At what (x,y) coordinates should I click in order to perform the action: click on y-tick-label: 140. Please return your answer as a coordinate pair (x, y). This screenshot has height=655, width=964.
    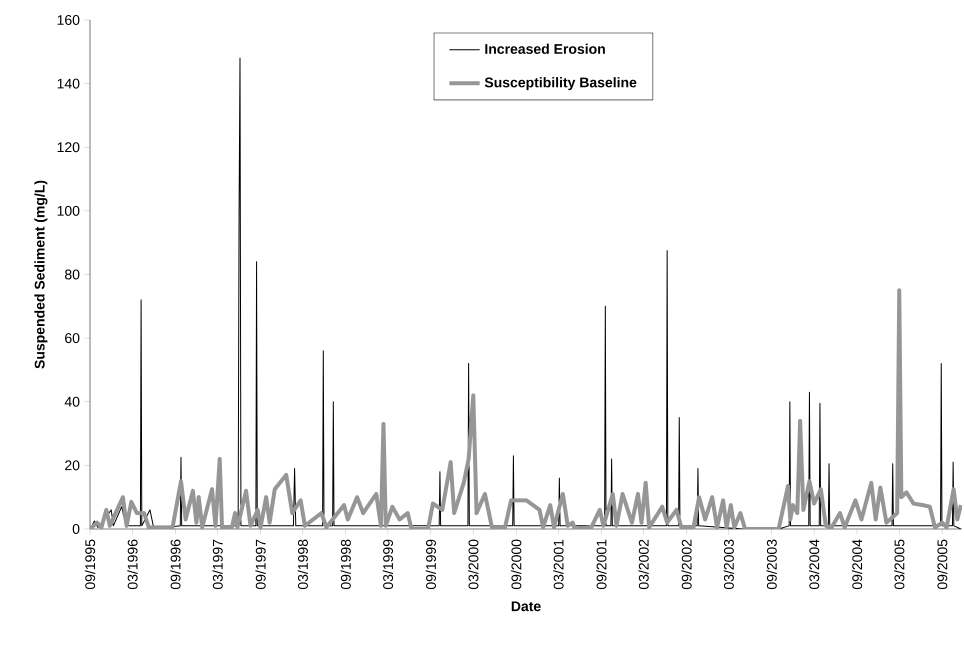
    Looking at the image, I should click on (69, 83).